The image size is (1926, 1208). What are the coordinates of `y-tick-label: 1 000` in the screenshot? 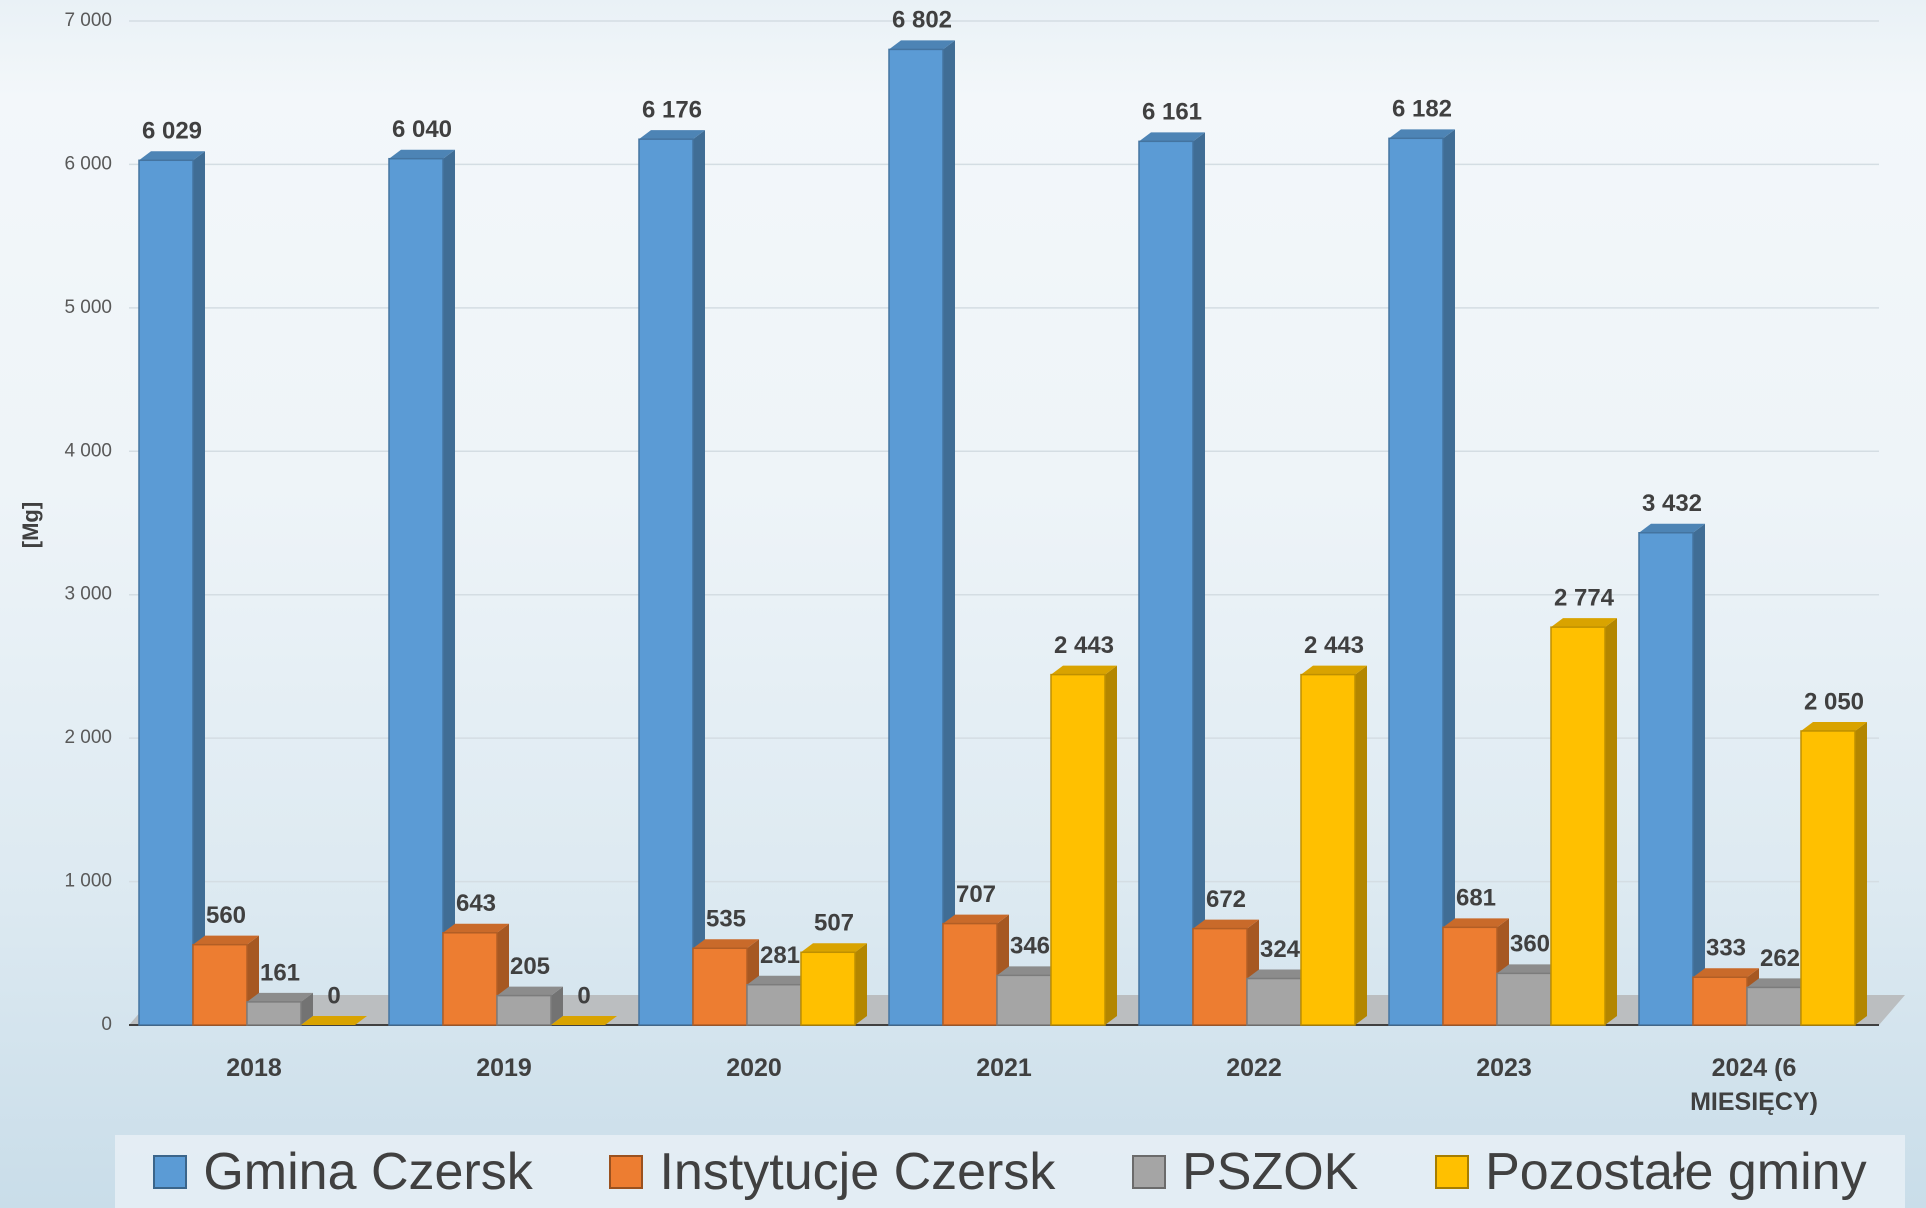 It's located at (88, 881).